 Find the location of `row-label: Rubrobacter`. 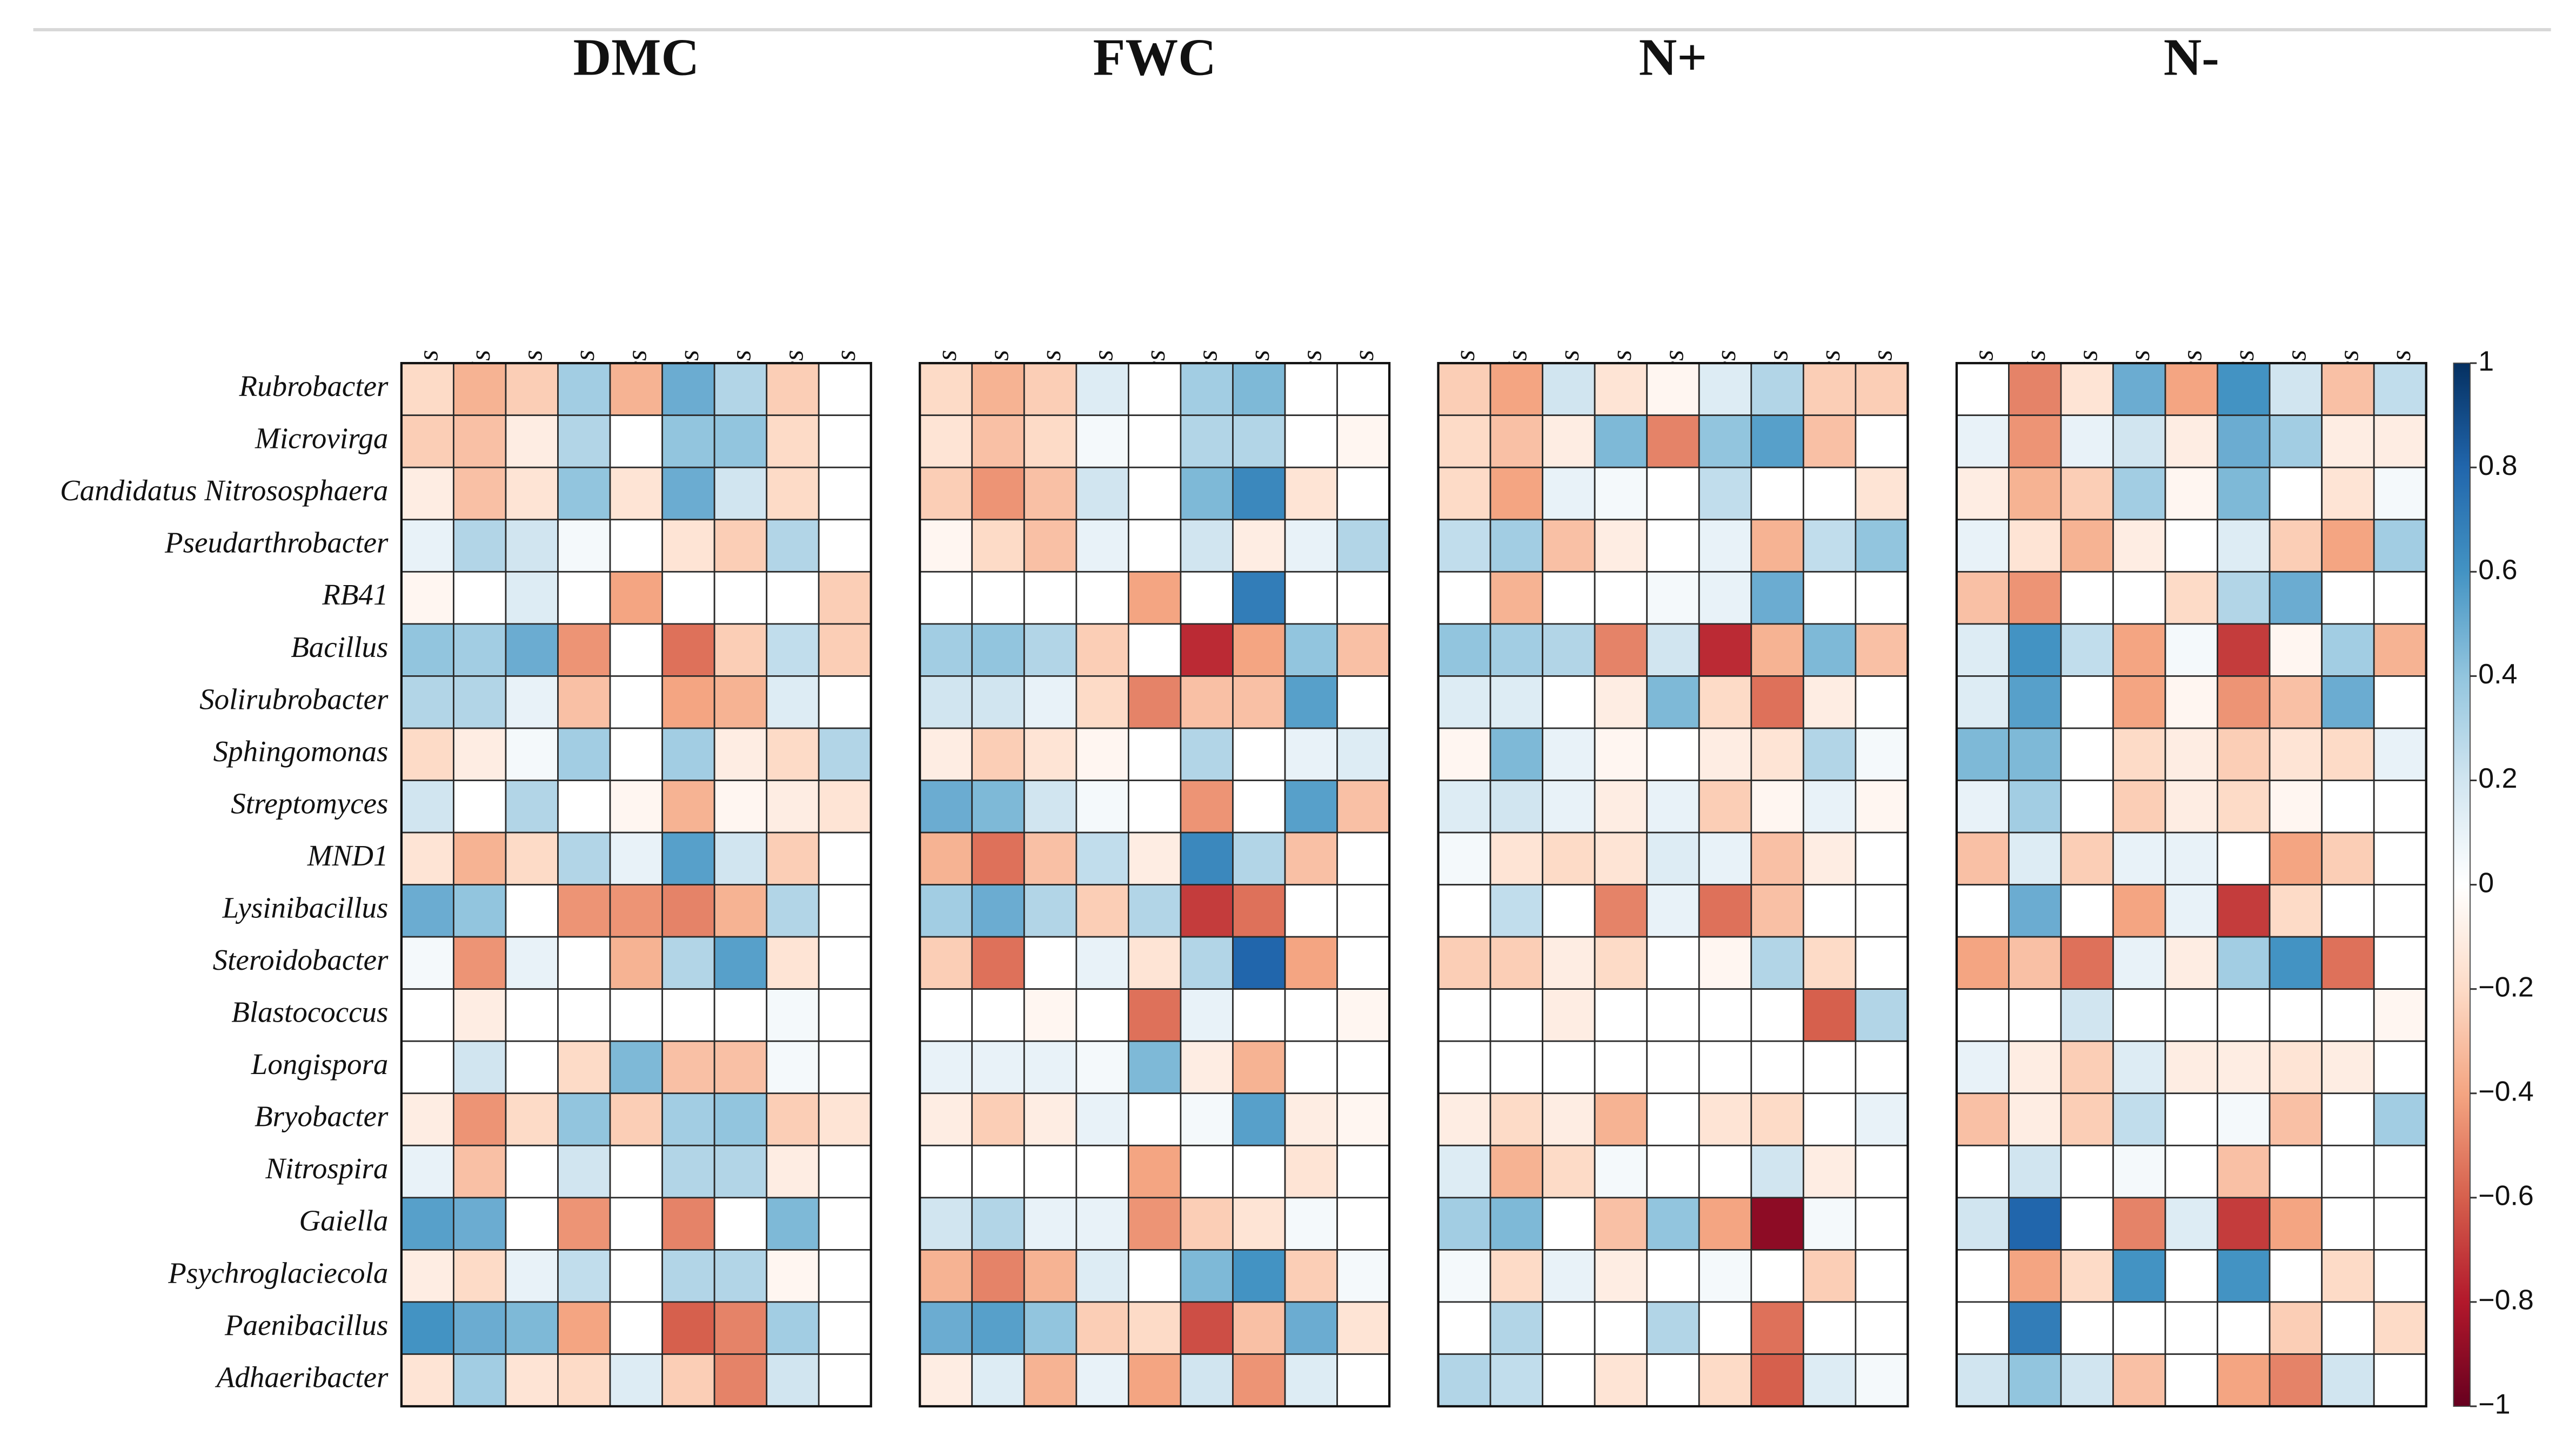

row-label: Rubrobacter is located at coordinates (314, 386).